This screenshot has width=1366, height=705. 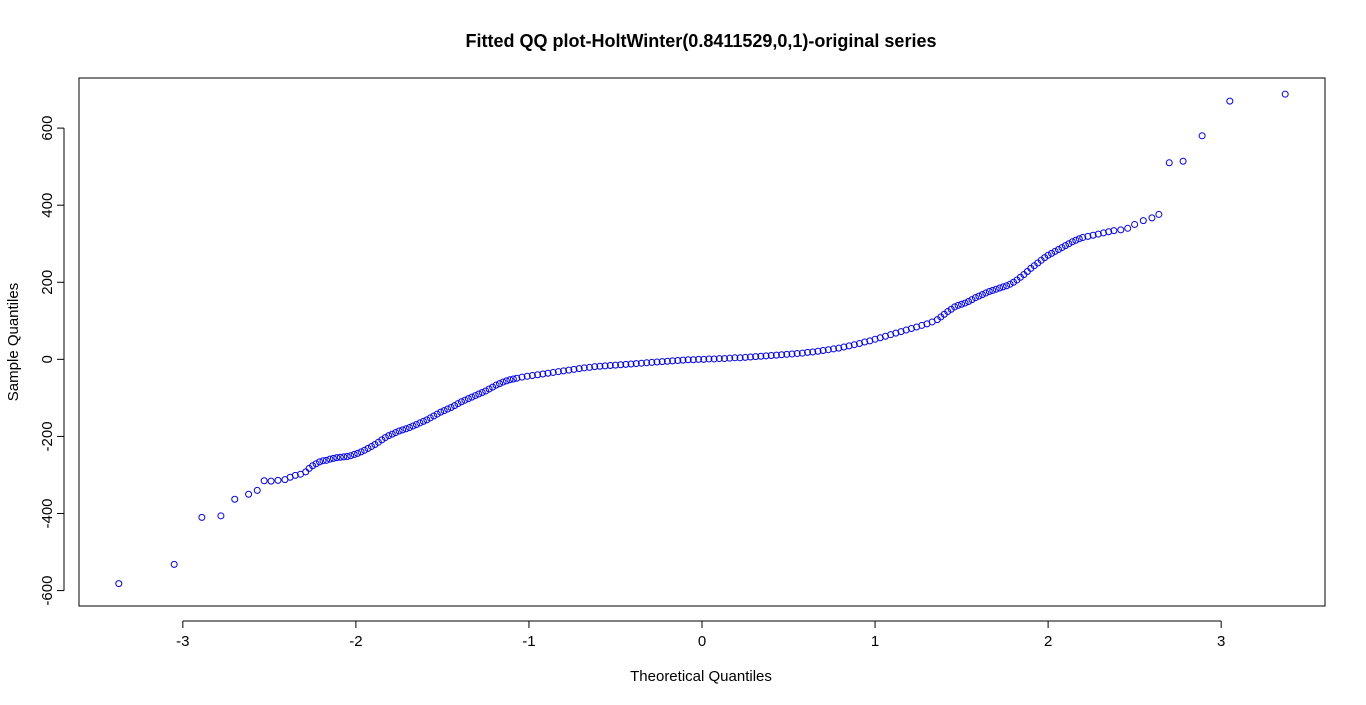 I want to click on x-tick-label: -3, so click(x=182, y=641).